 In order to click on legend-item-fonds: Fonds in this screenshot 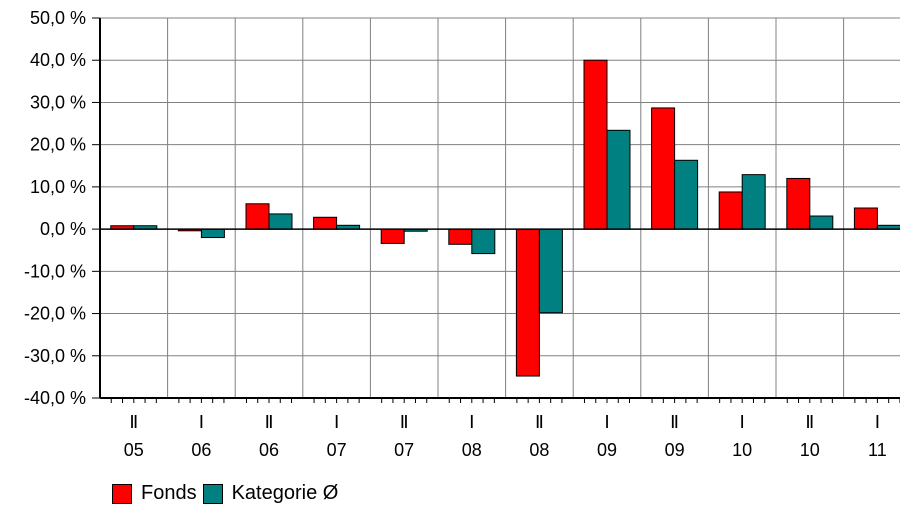, I will do `click(154, 493)`.